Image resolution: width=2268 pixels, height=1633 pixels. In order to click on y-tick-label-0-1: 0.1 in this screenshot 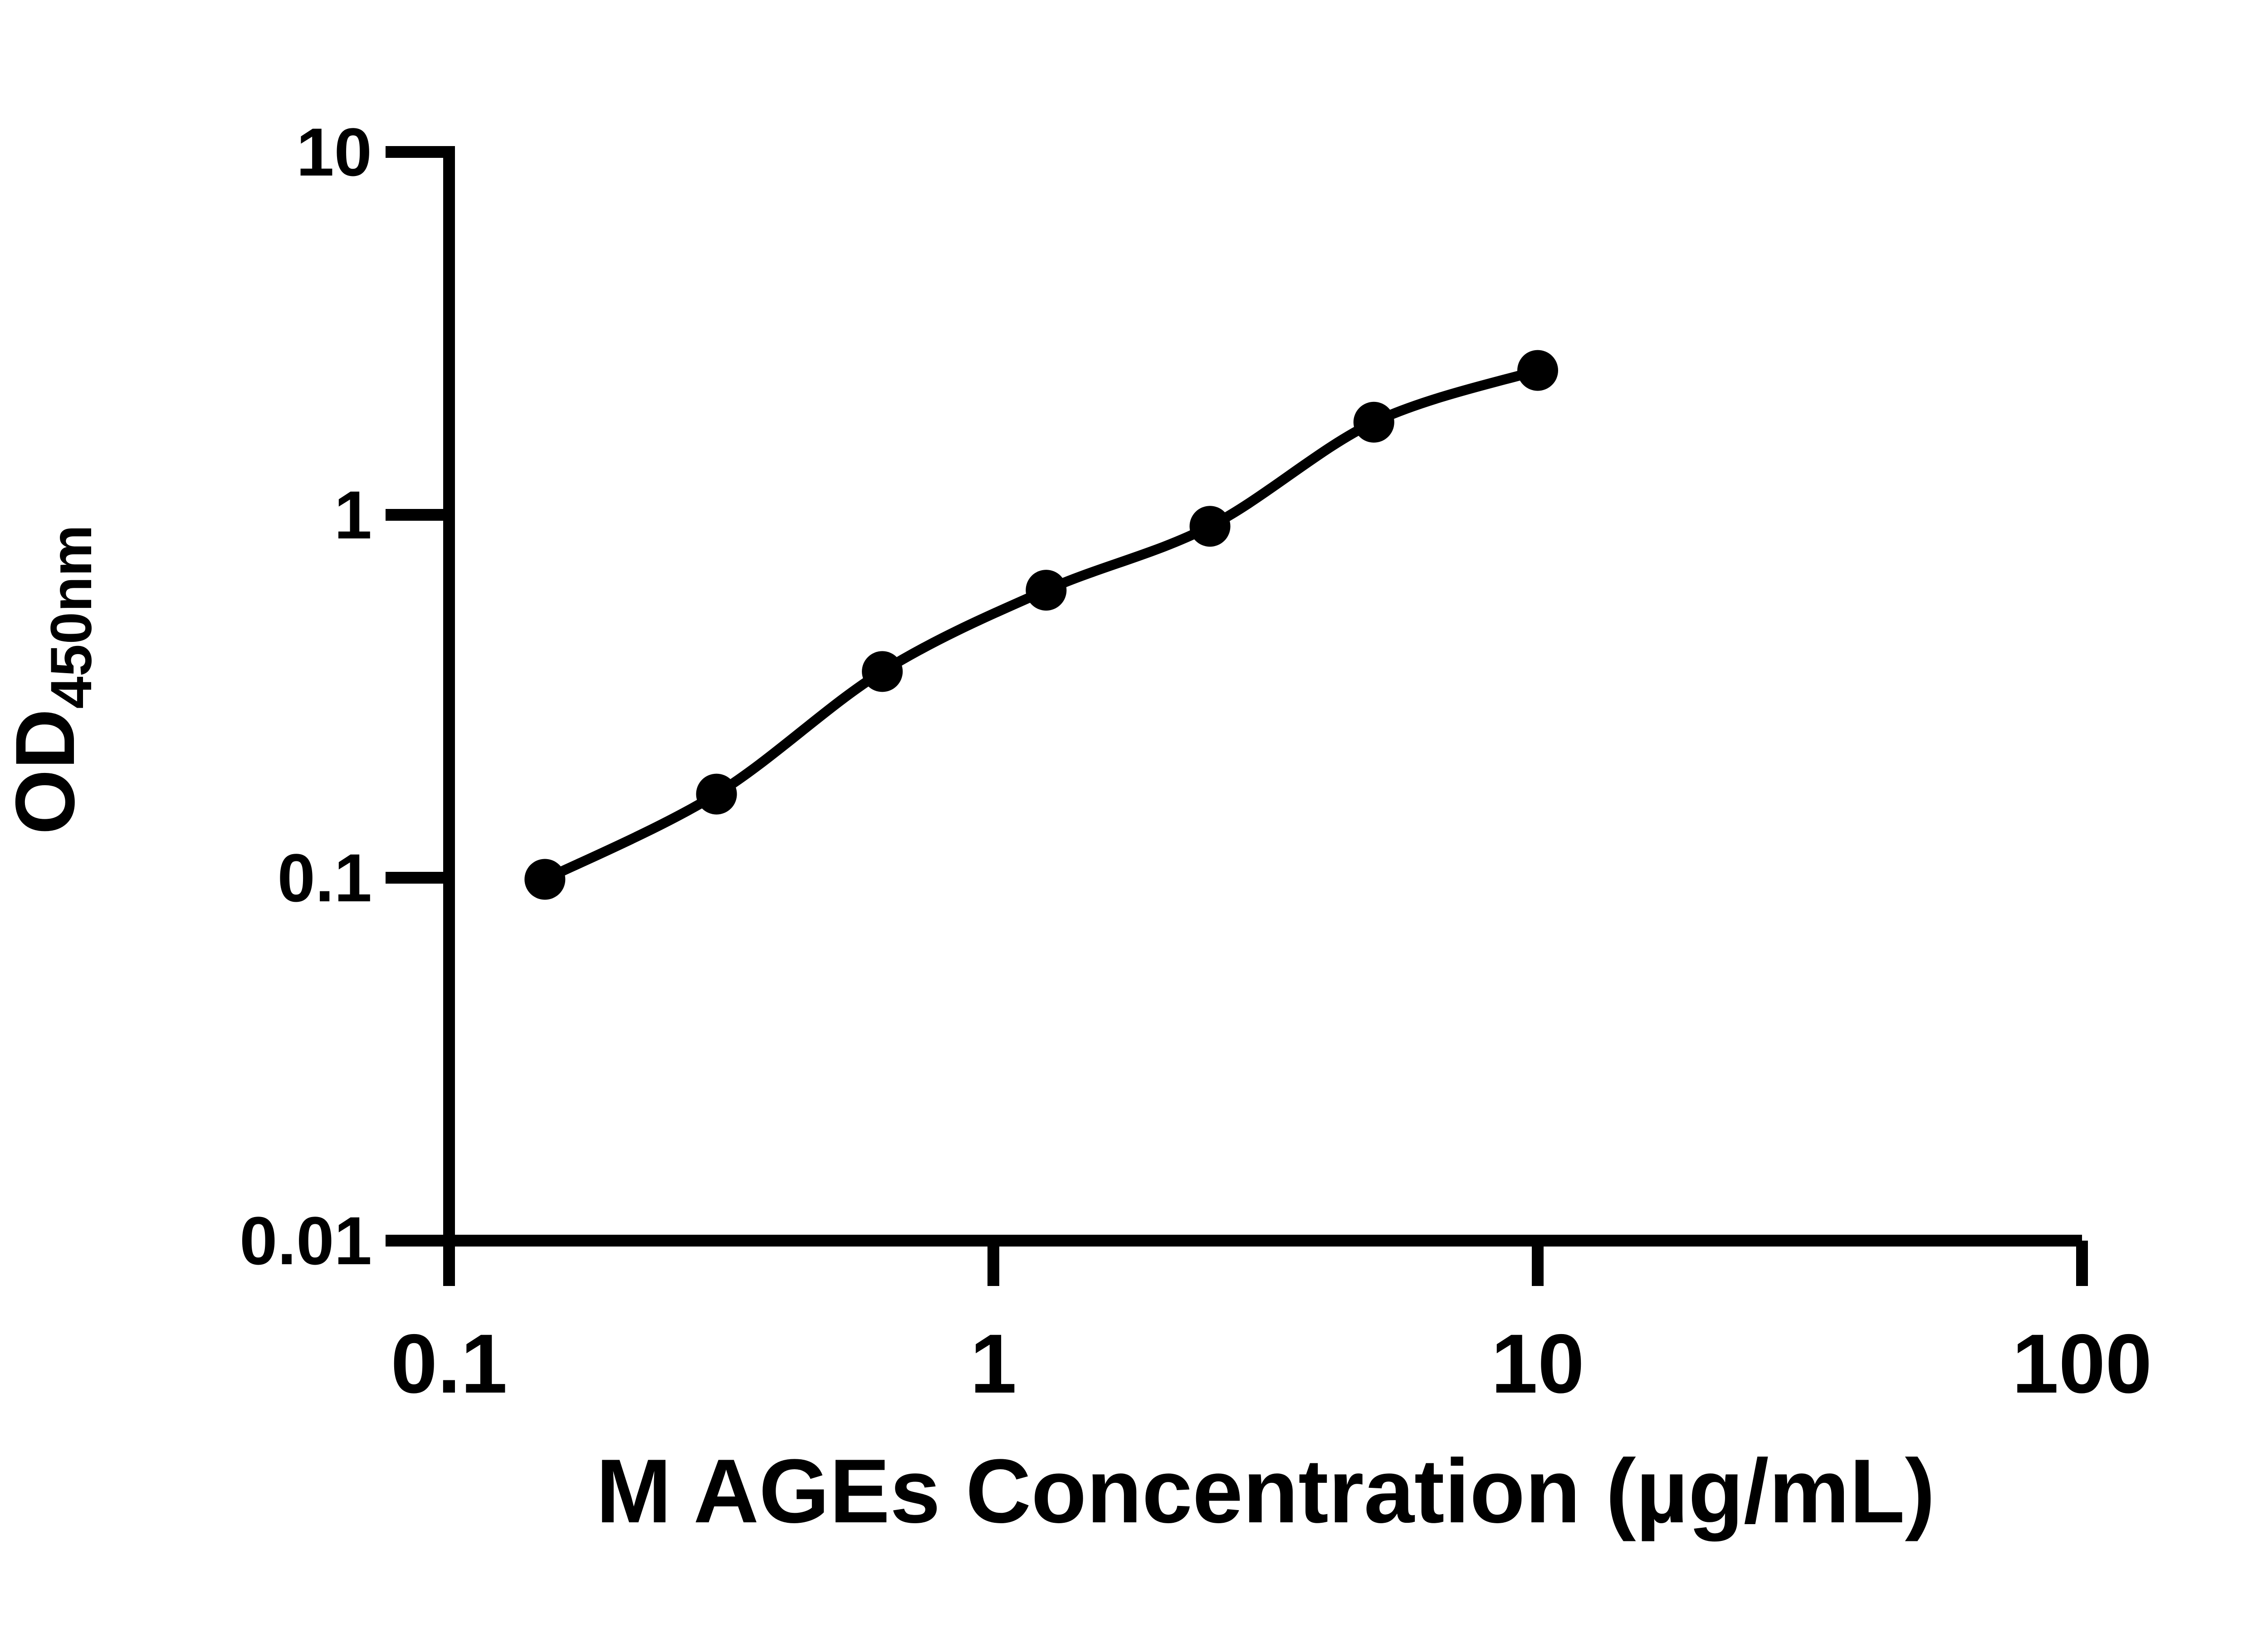, I will do `click(325, 878)`.